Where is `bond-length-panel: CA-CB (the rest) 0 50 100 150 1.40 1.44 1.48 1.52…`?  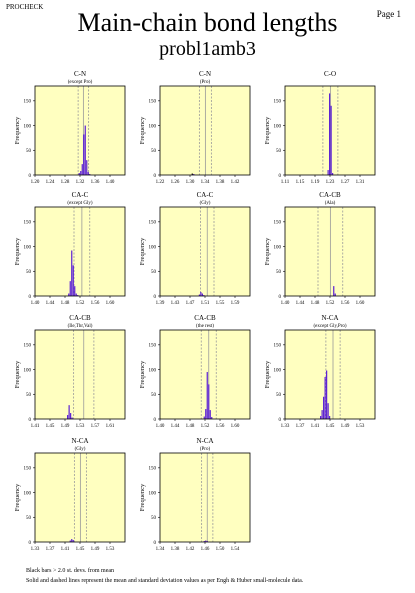
bond-length-panel: CA-CB (the rest) 0 50 100 150 1.40 1.44 1.48 1.52… is located at coordinates (195, 371).